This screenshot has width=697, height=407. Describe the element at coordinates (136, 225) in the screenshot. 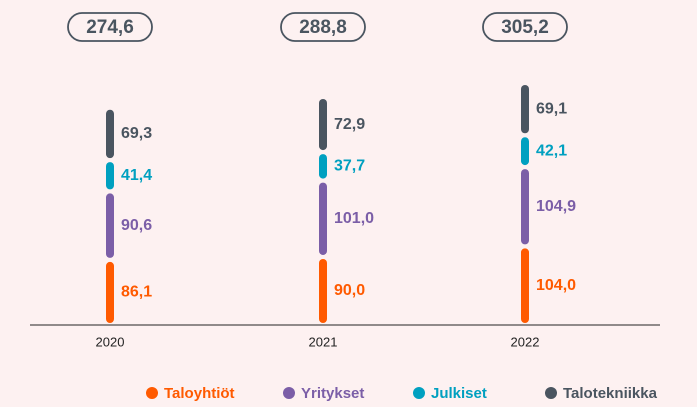

I see `value-label: 90,6` at that location.